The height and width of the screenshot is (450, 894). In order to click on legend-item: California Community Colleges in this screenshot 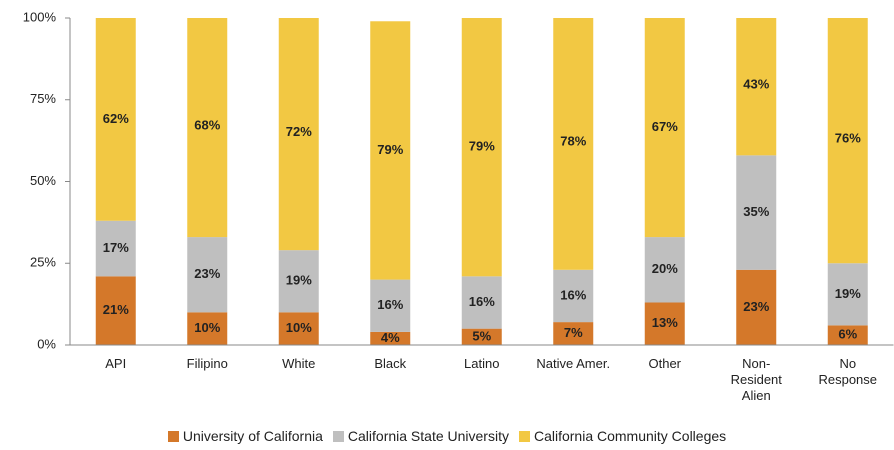, I will do `click(622, 436)`.